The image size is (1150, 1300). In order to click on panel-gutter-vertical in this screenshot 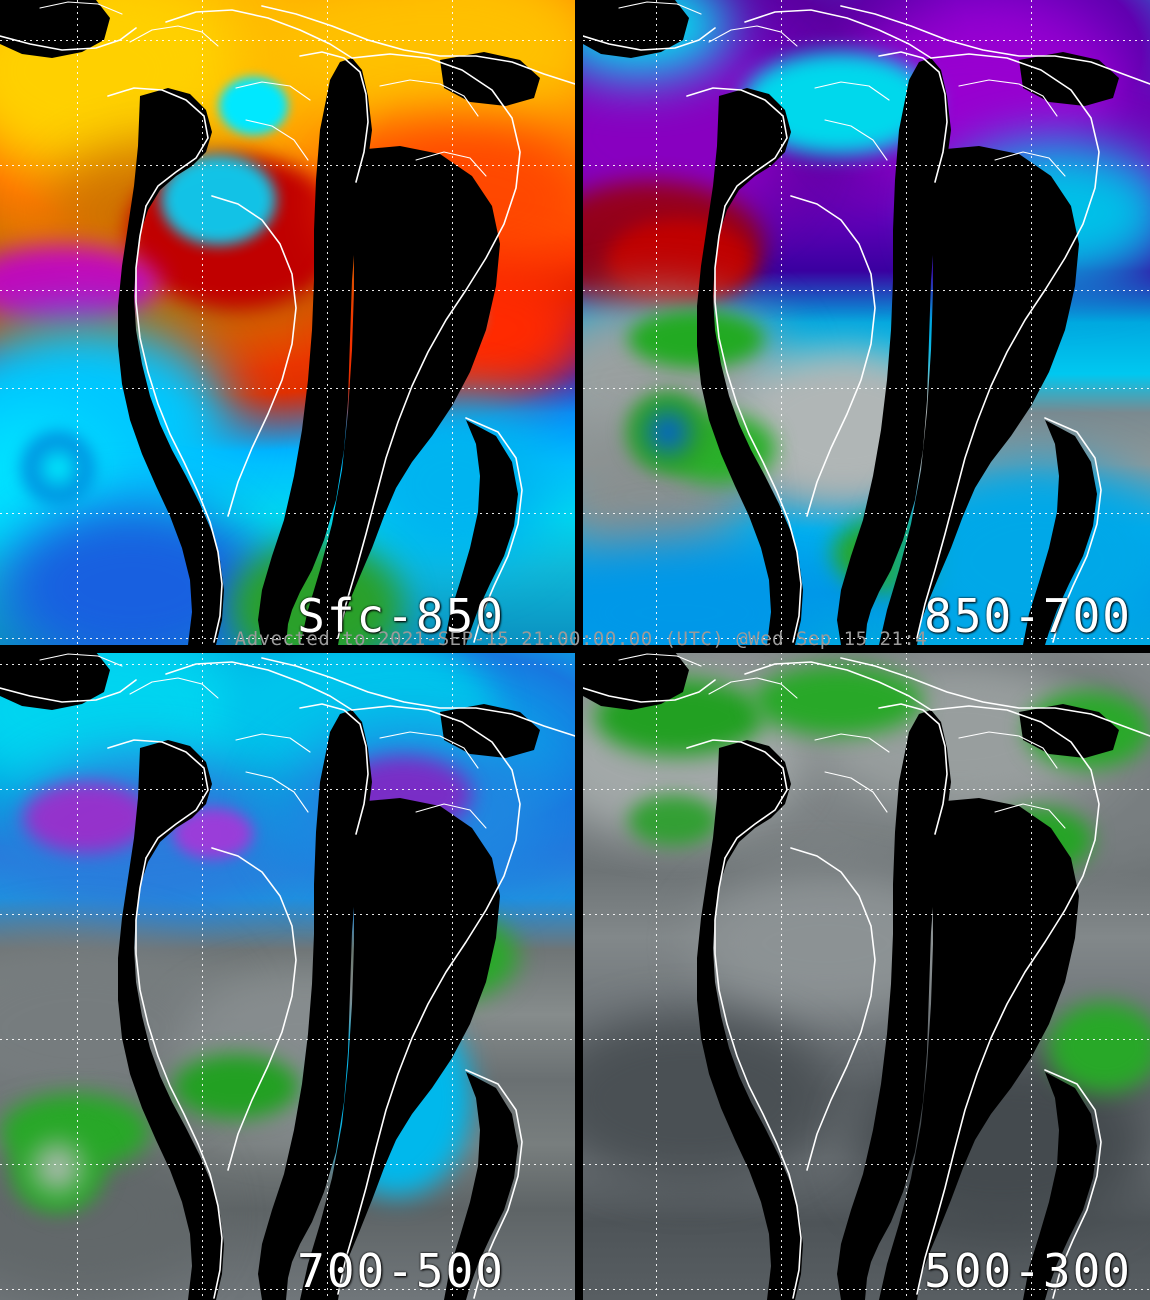, I will do `click(579, 650)`.